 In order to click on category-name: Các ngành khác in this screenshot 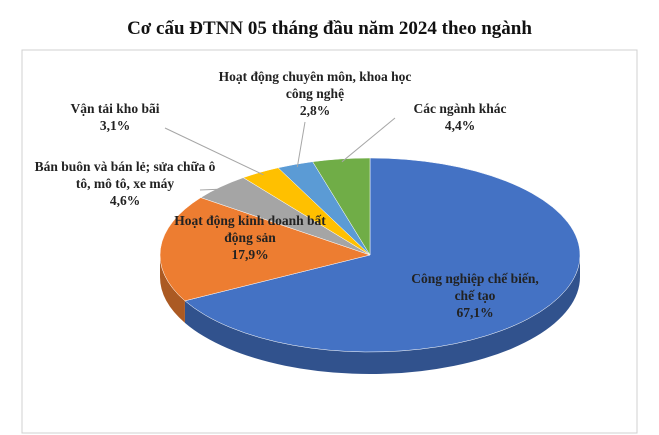, I will do `click(460, 108)`.